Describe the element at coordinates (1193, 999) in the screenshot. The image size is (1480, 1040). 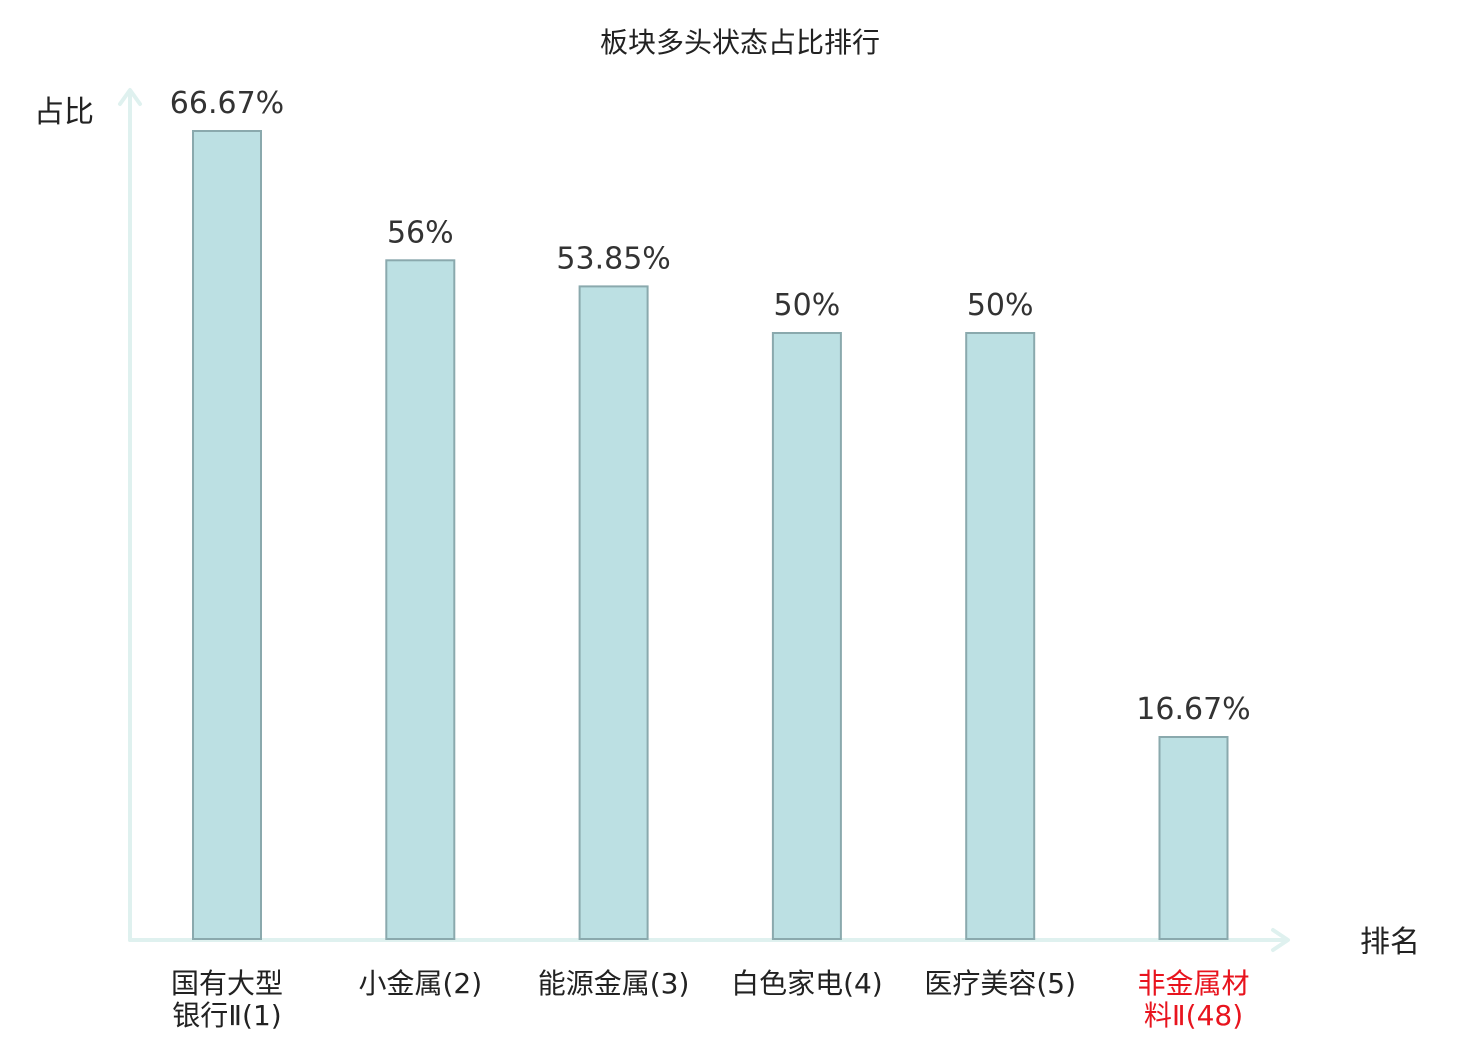
I see `category-label-6: 非金属材料Ⅱ(48)` at that location.